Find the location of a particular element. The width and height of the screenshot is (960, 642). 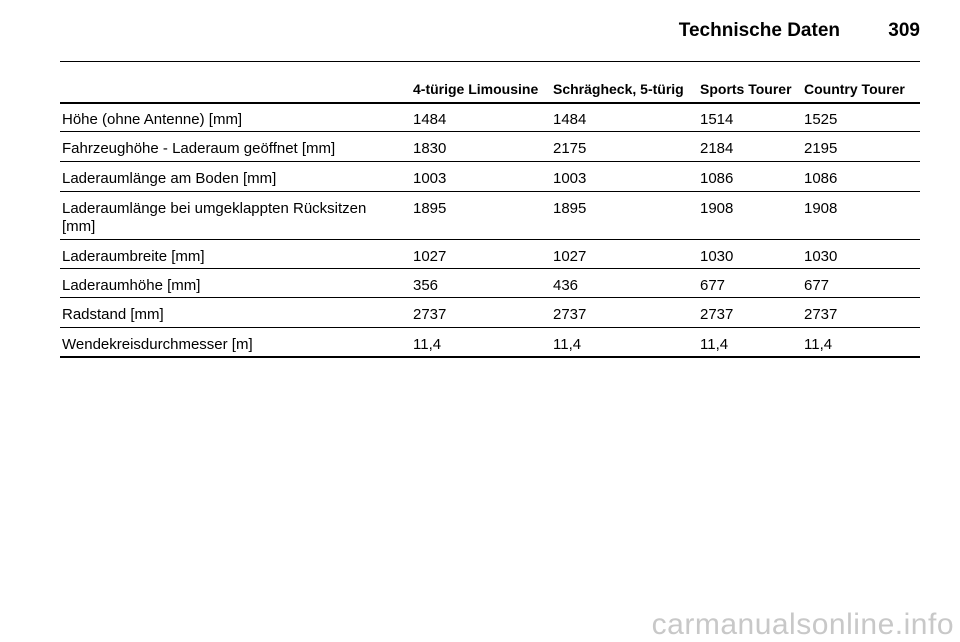

row-label: Laderaumlänge am Boden [mm] is located at coordinates (169, 178).